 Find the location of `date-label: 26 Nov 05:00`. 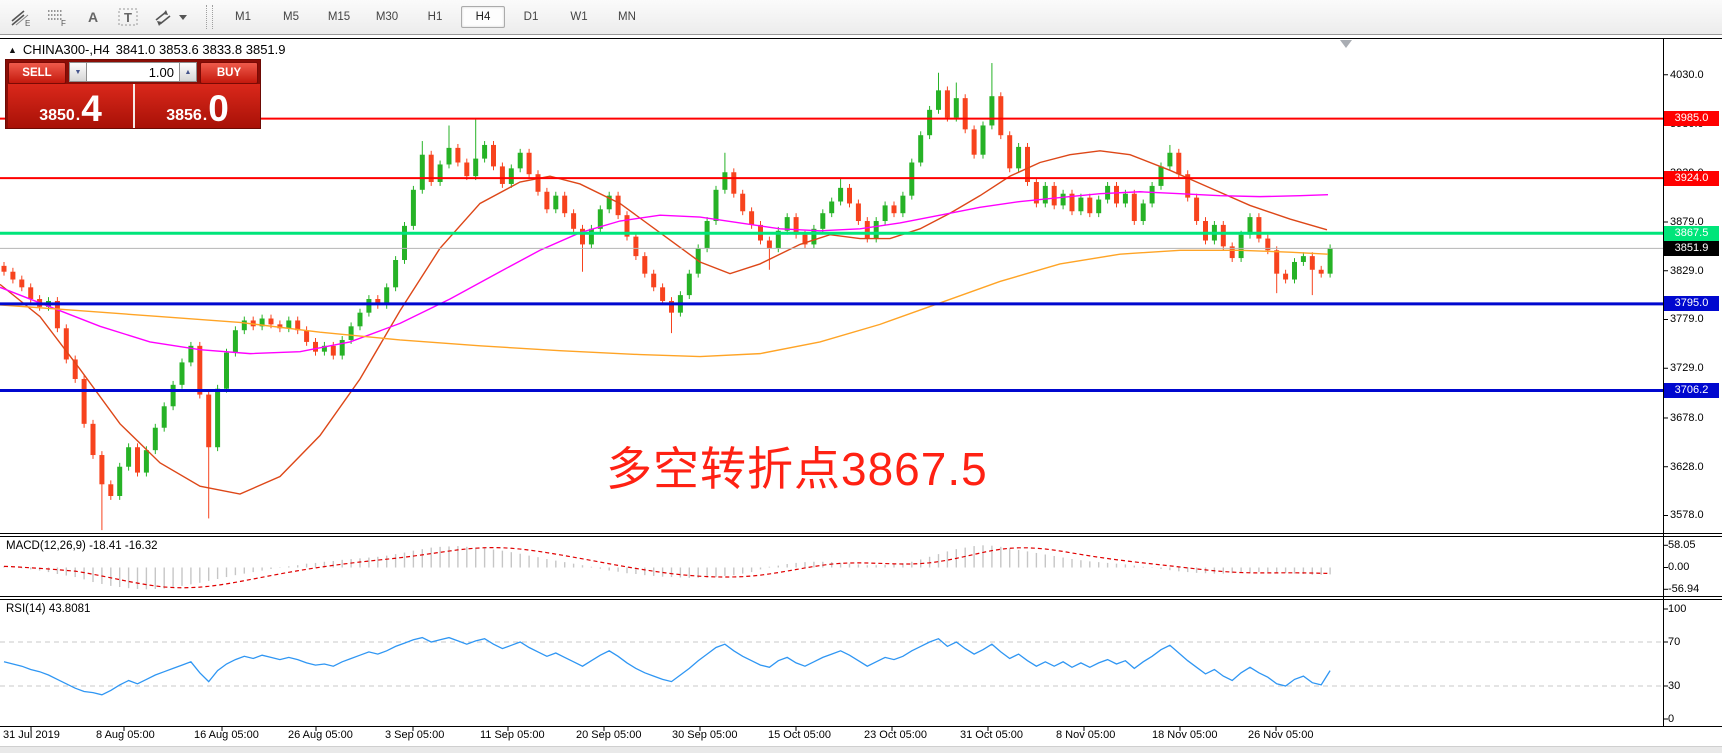

date-label: 26 Nov 05:00 is located at coordinates (1281, 735).